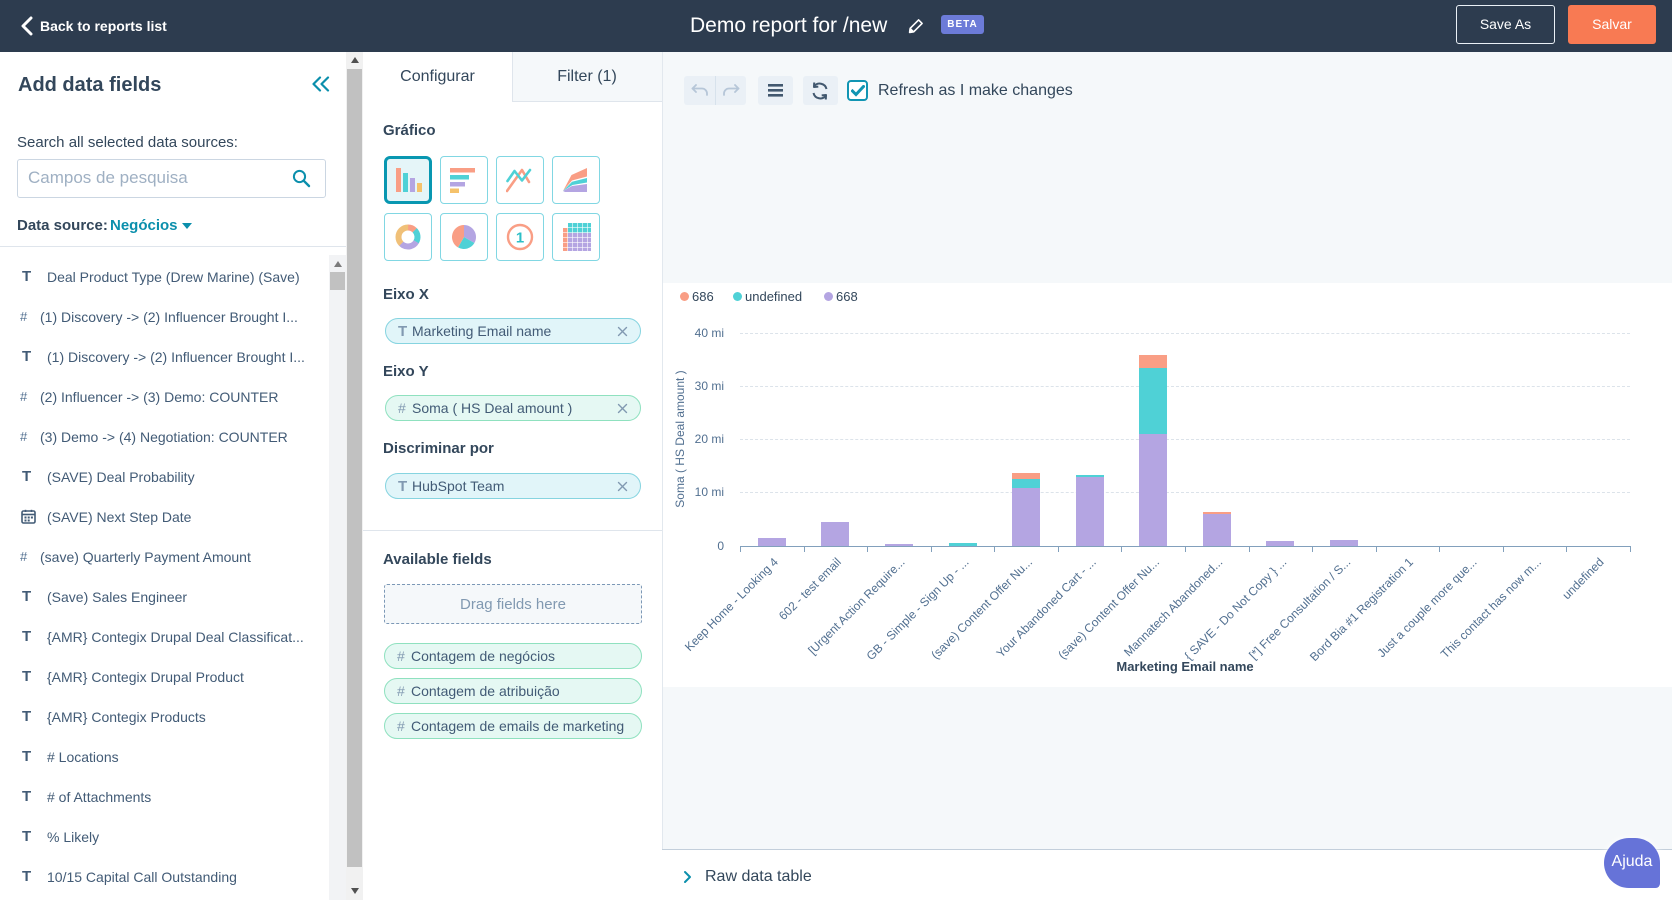  What do you see at coordinates (520, 238) in the screenshot?
I see `svg-text: 1` at bounding box center [520, 238].